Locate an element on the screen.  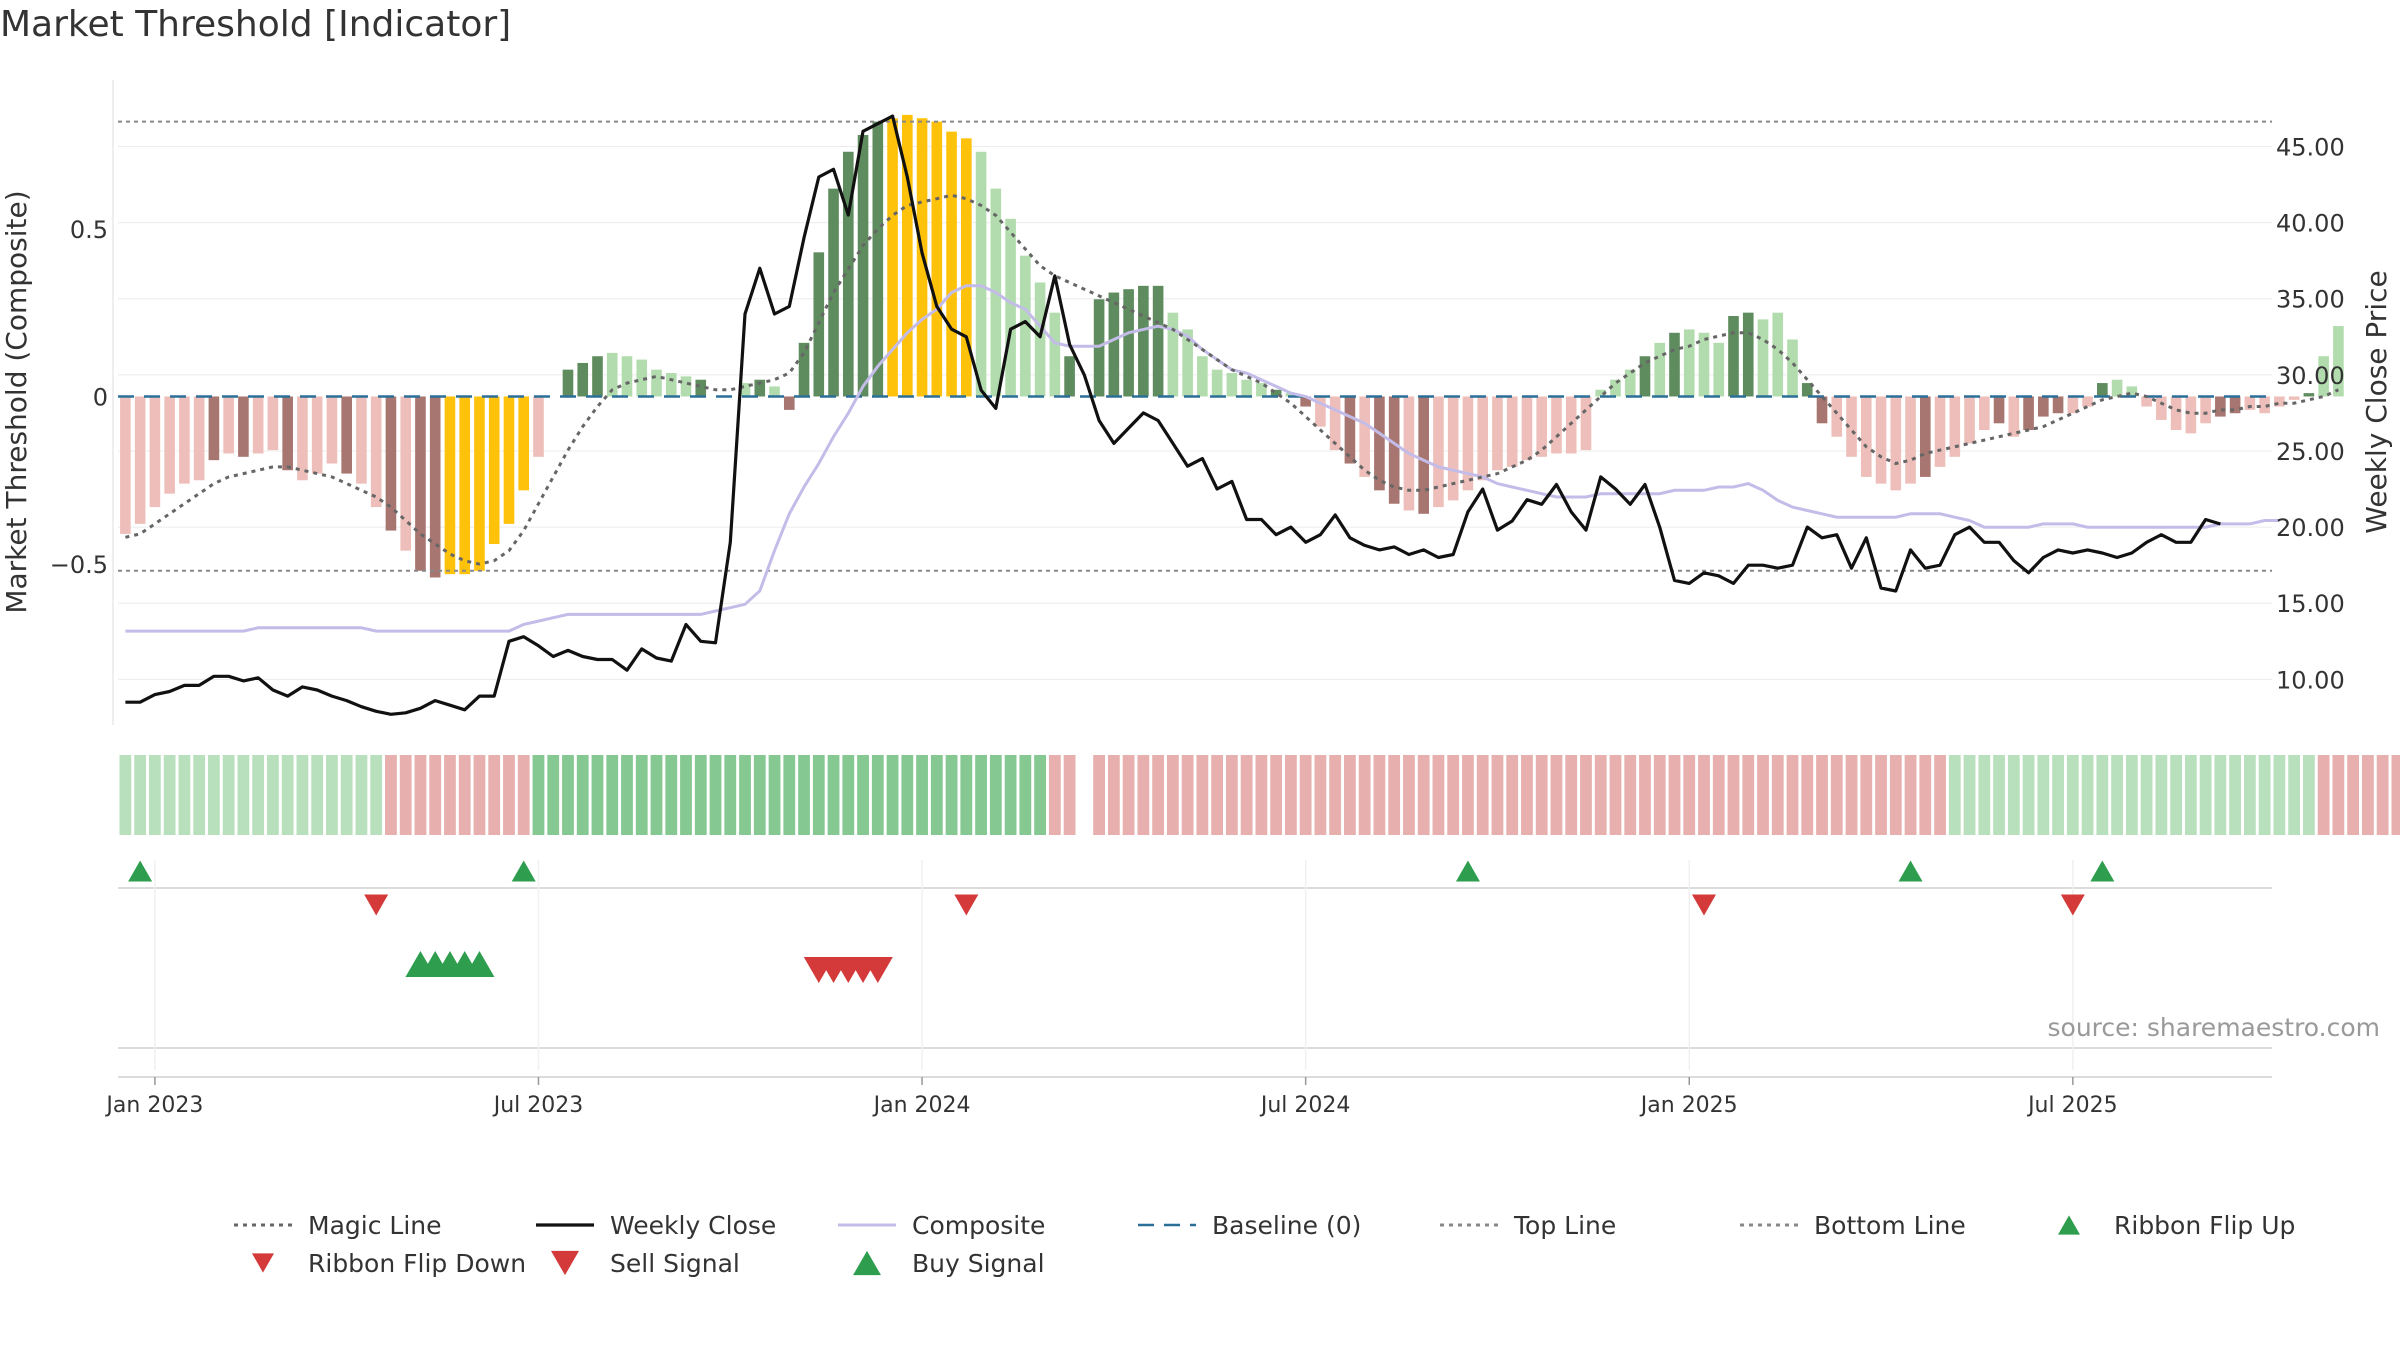
right-tick-label: 30.00 is located at coordinates (2310, 376).